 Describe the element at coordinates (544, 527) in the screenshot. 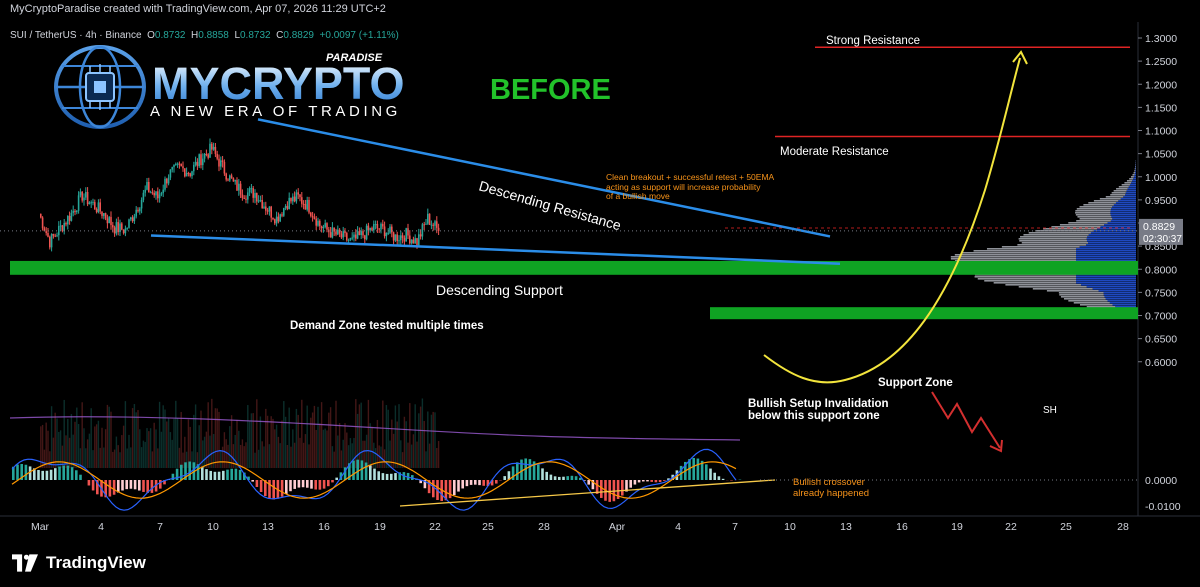

I see `time-tick-label: 28` at that location.